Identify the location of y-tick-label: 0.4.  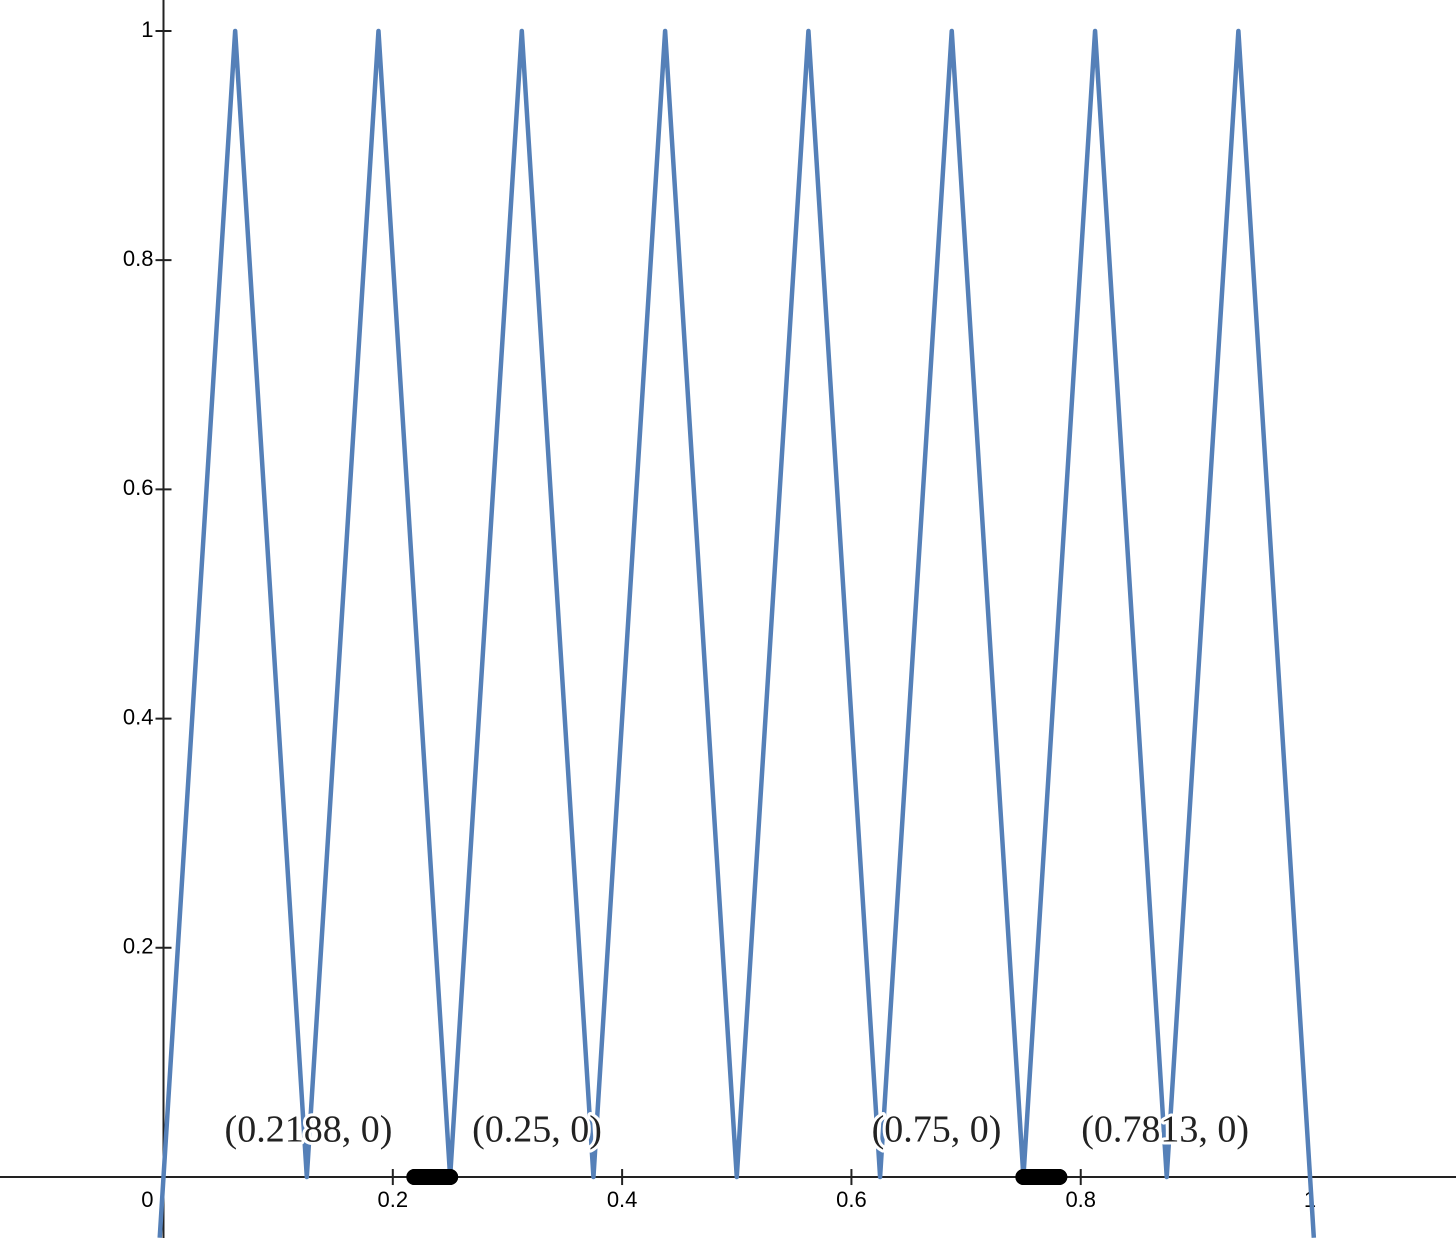
(138, 716).